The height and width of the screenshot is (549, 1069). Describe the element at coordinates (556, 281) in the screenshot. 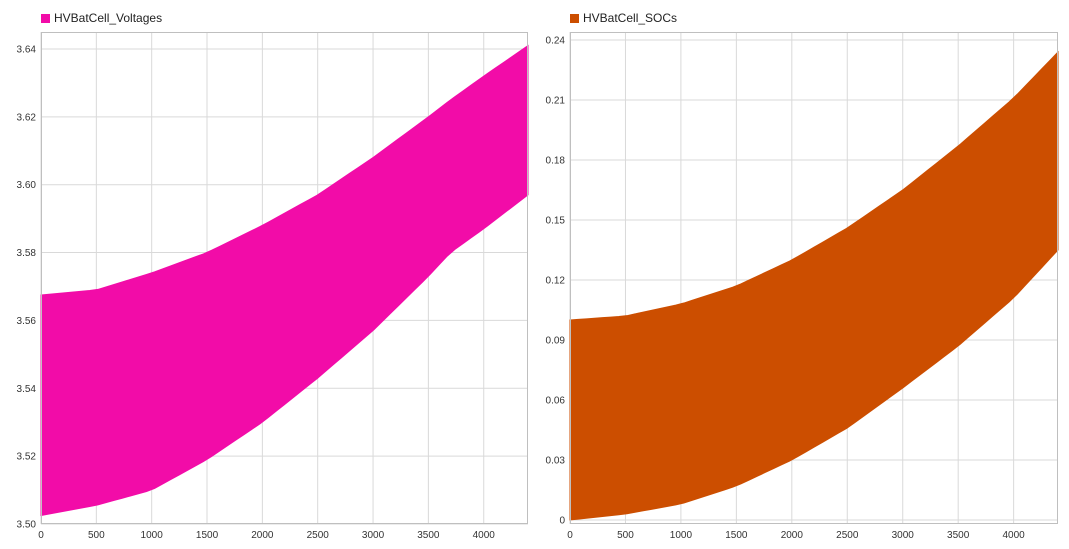

I see `y-tick-label: 0.12` at that location.